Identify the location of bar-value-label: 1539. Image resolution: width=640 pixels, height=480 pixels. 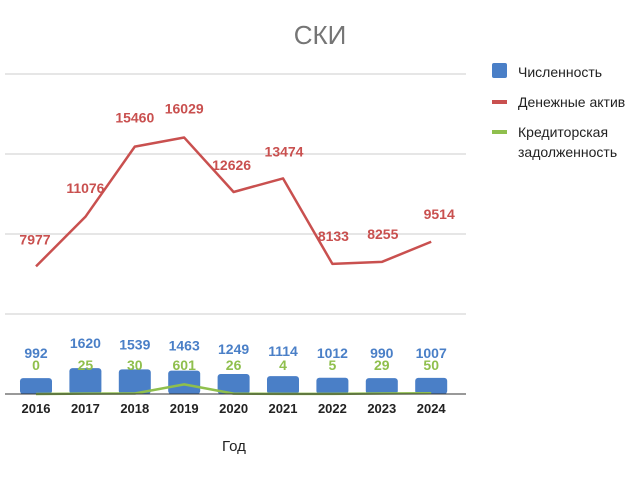
(134, 344).